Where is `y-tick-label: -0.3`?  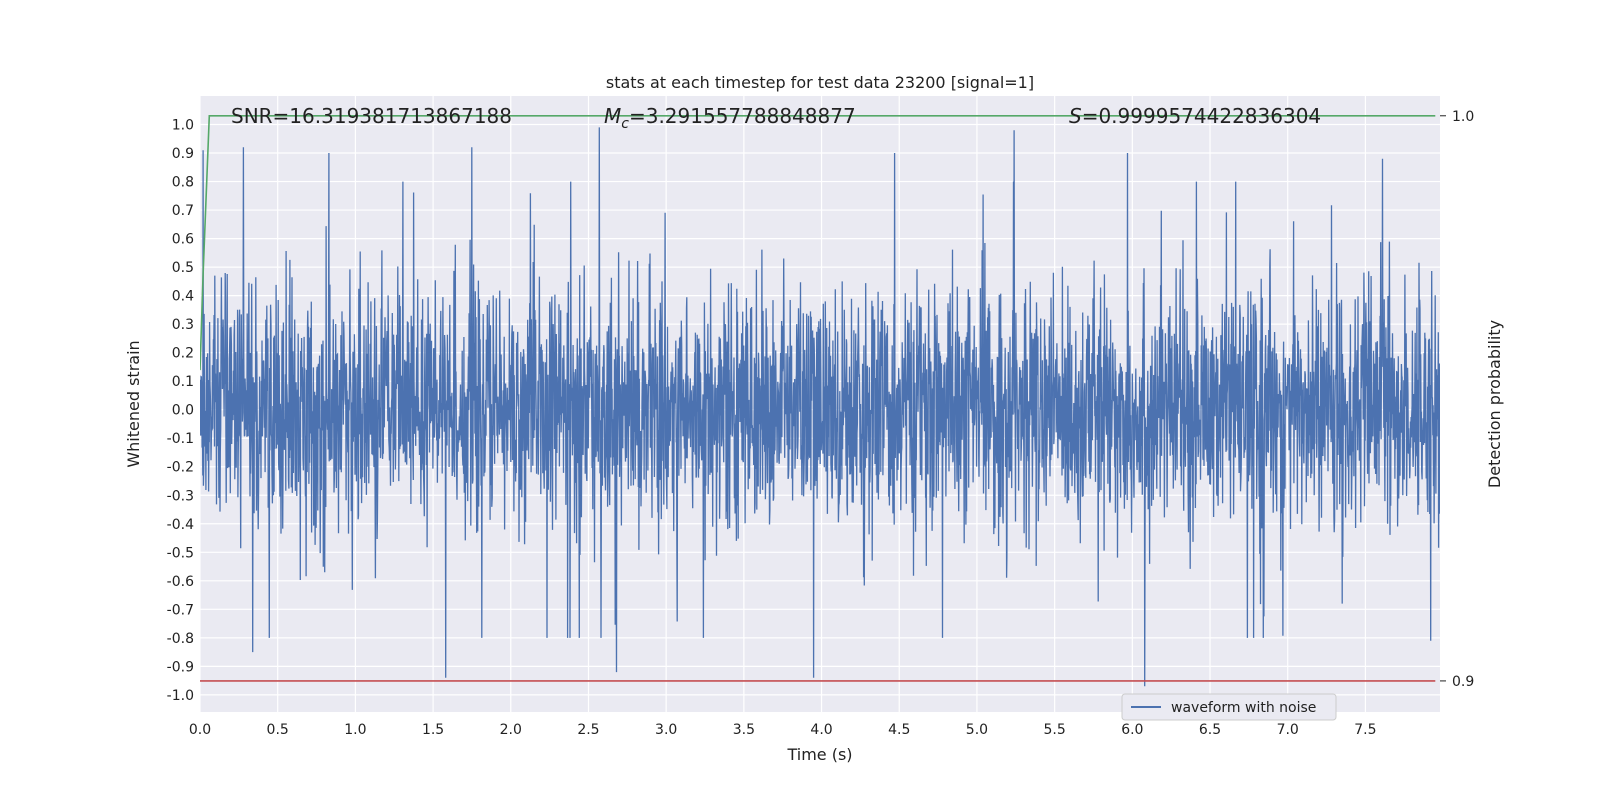
y-tick-label: -0.3 is located at coordinates (180, 496).